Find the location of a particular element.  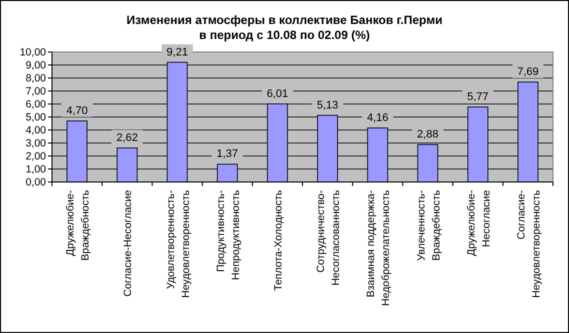

data-label: 4,70 is located at coordinates (77, 110).